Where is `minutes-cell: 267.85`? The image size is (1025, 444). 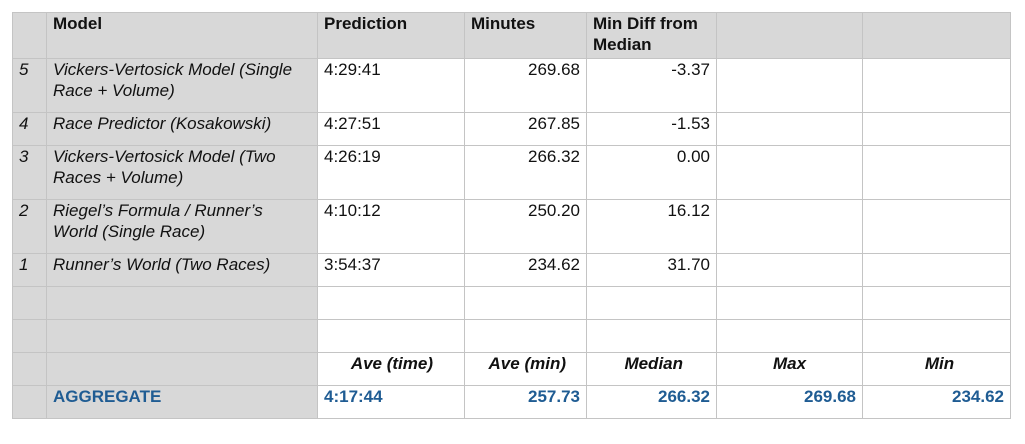 minutes-cell: 267.85 is located at coordinates (525, 129).